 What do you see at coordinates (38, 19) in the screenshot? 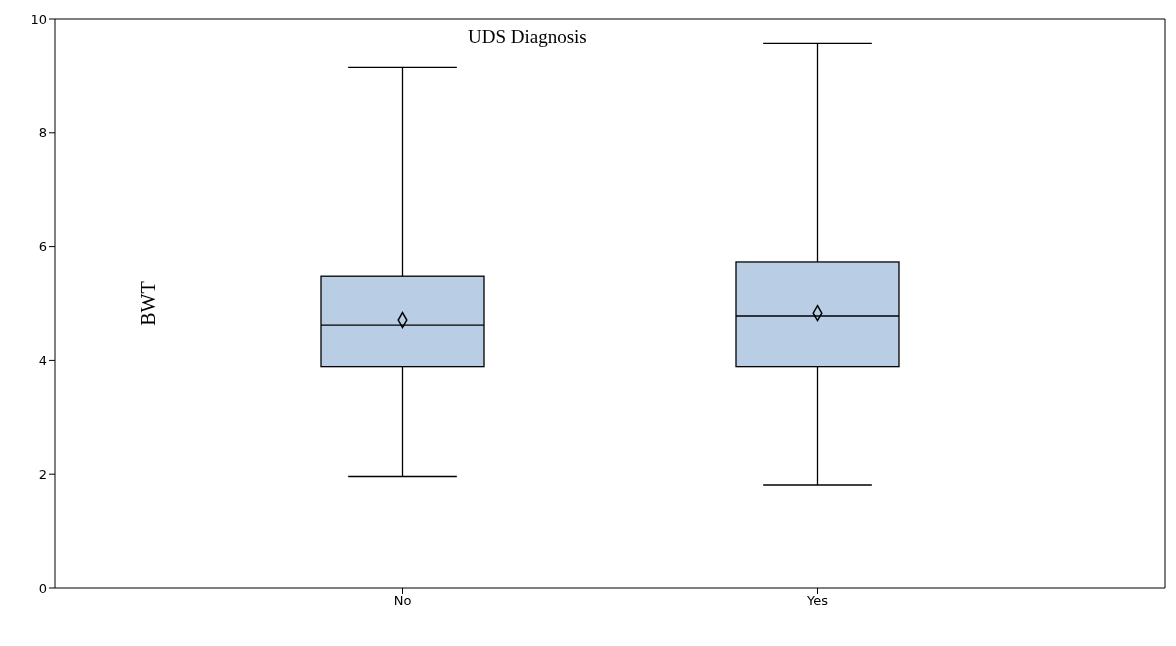
I see `y-tick-label: 10` at bounding box center [38, 19].